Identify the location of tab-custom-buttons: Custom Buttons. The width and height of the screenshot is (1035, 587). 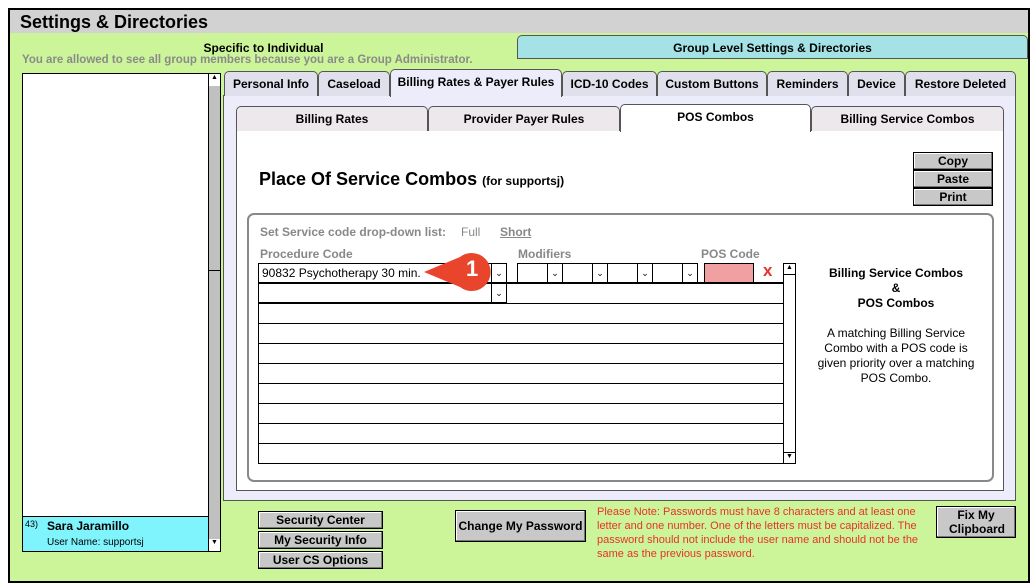
(712, 83).